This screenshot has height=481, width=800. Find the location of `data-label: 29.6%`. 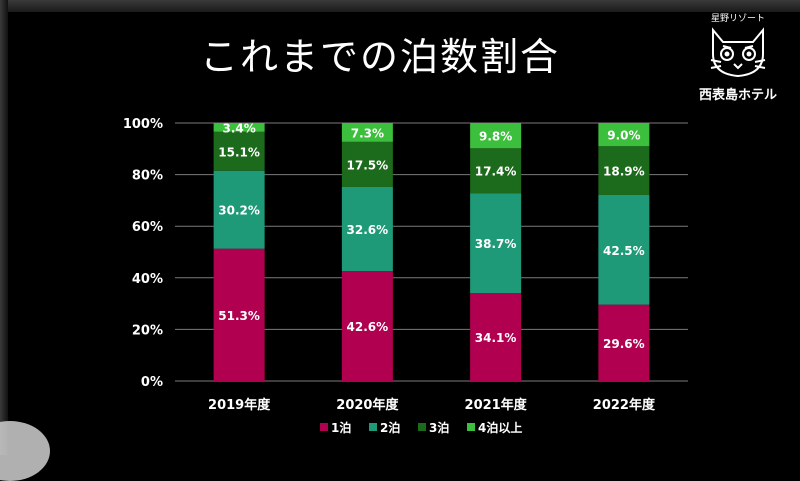

data-label: 29.6% is located at coordinates (624, 344).